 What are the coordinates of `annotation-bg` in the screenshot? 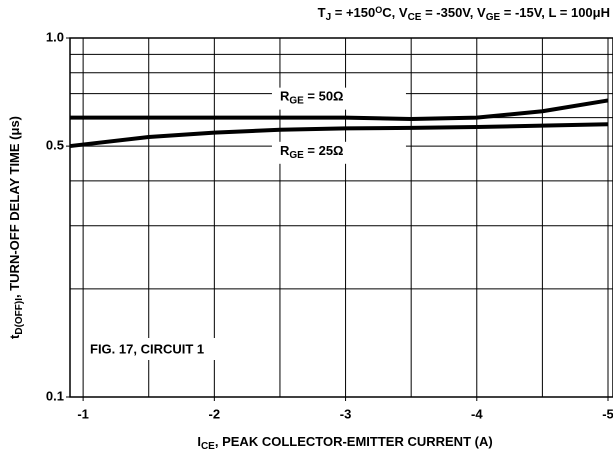 It's located at (160, 349).